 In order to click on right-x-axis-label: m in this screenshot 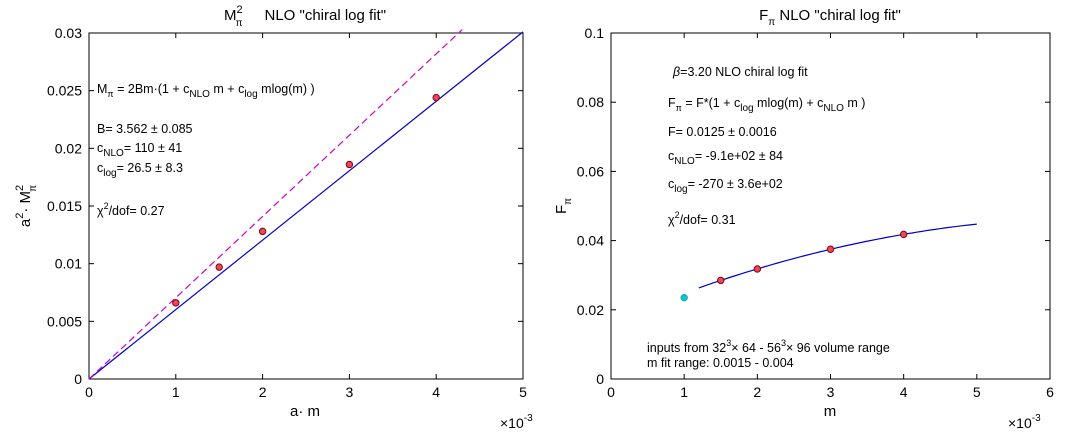, I will do `click(830, 411)`.